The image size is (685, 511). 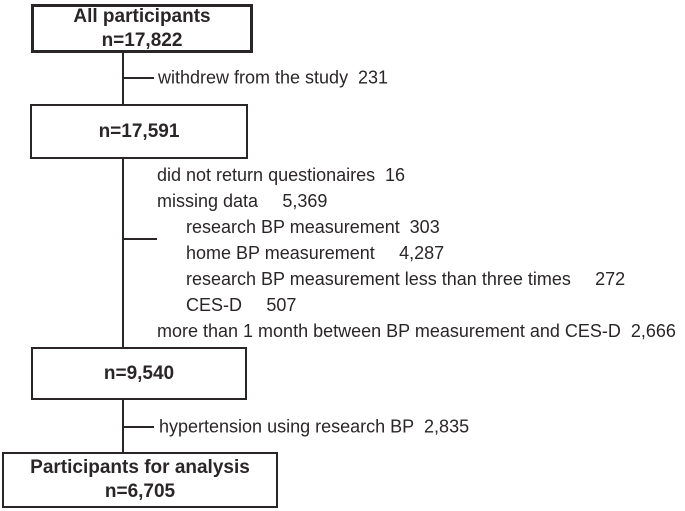 I want to click on exclusion-withdrew: withdrew from the study 231, so click(x=273, y=78).